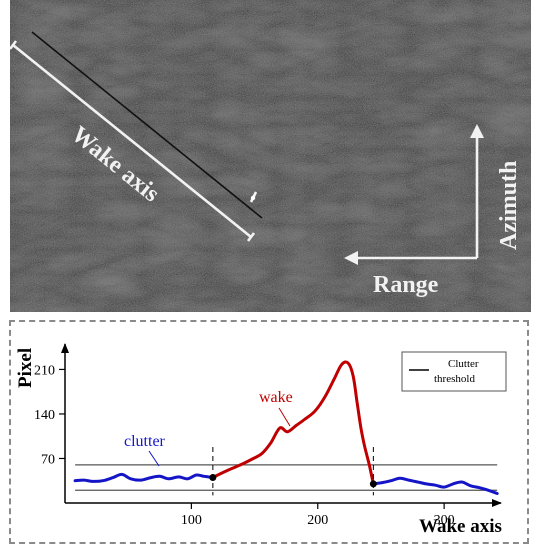 This screenshot has width=540, height=550. What do you see at coordinates (293, 471) in the screenshot?
I see `wake-boundary-markers` at bounding box center [293, 471].